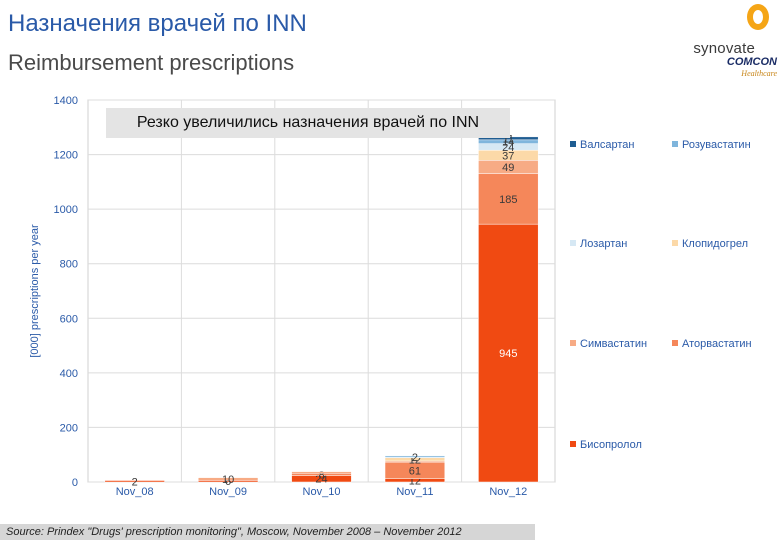 The height and width of the screenshot is (540, 780). Describe the element at coordinates (758, 17) in the screenshot. I see `logo-ring-icon` at that location.